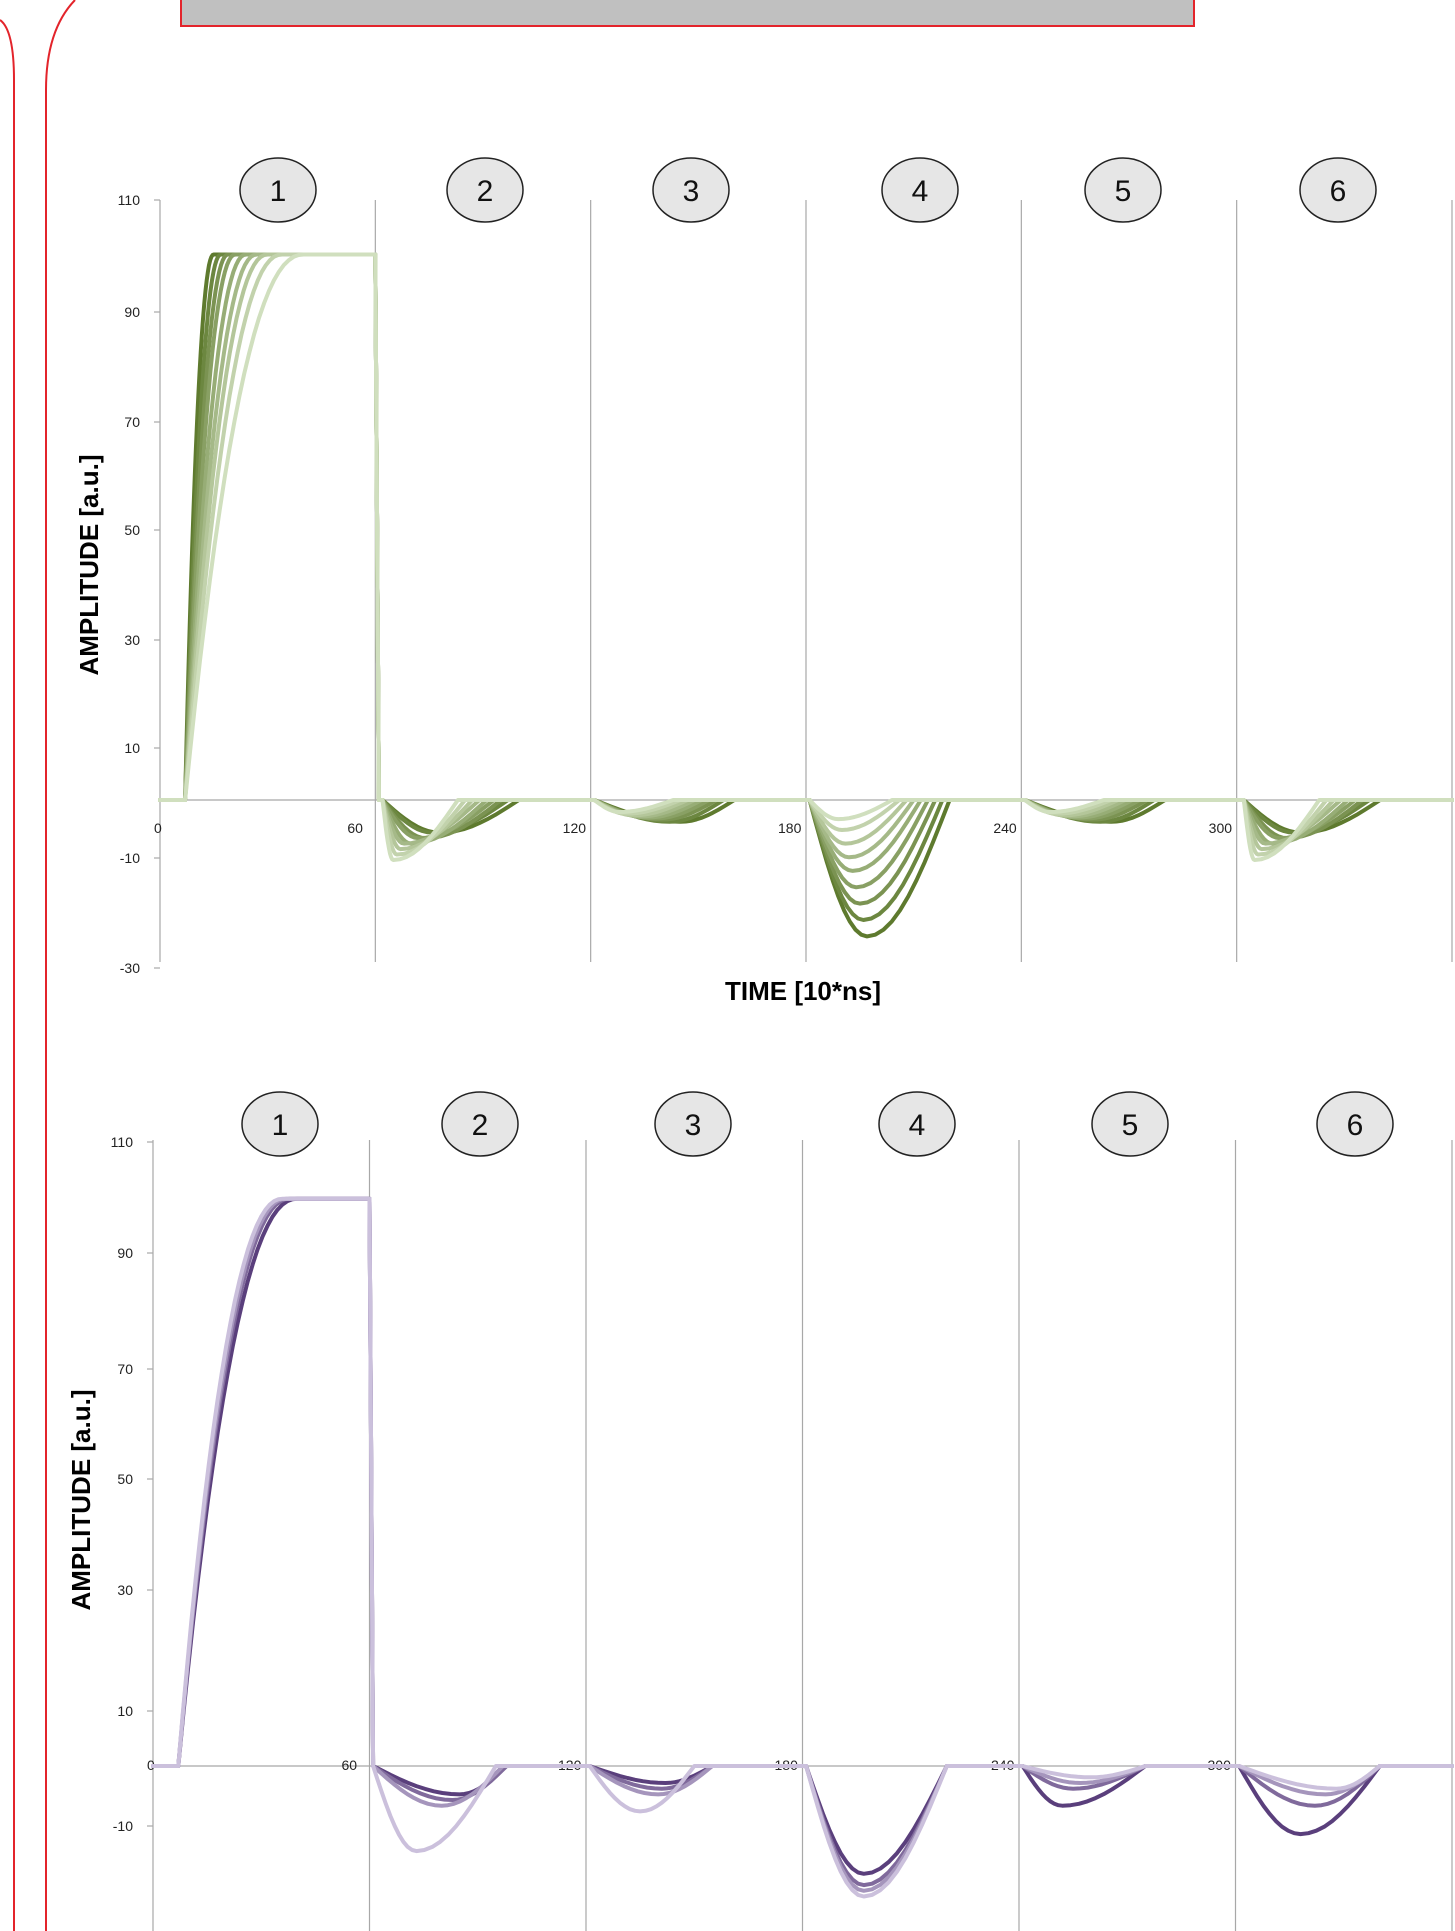  I want to click on x-tick-label: 240, so click(1005, 828).